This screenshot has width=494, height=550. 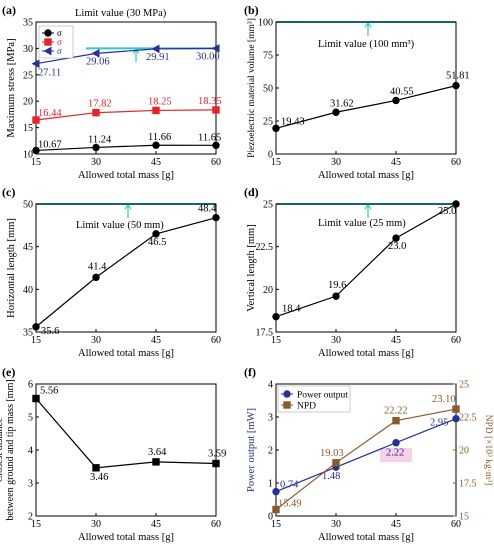 What do you see at coordinates (468, 418) in the screenshot?
I see `y2-tick-label: 22.5` at bounding box center [468, 418].